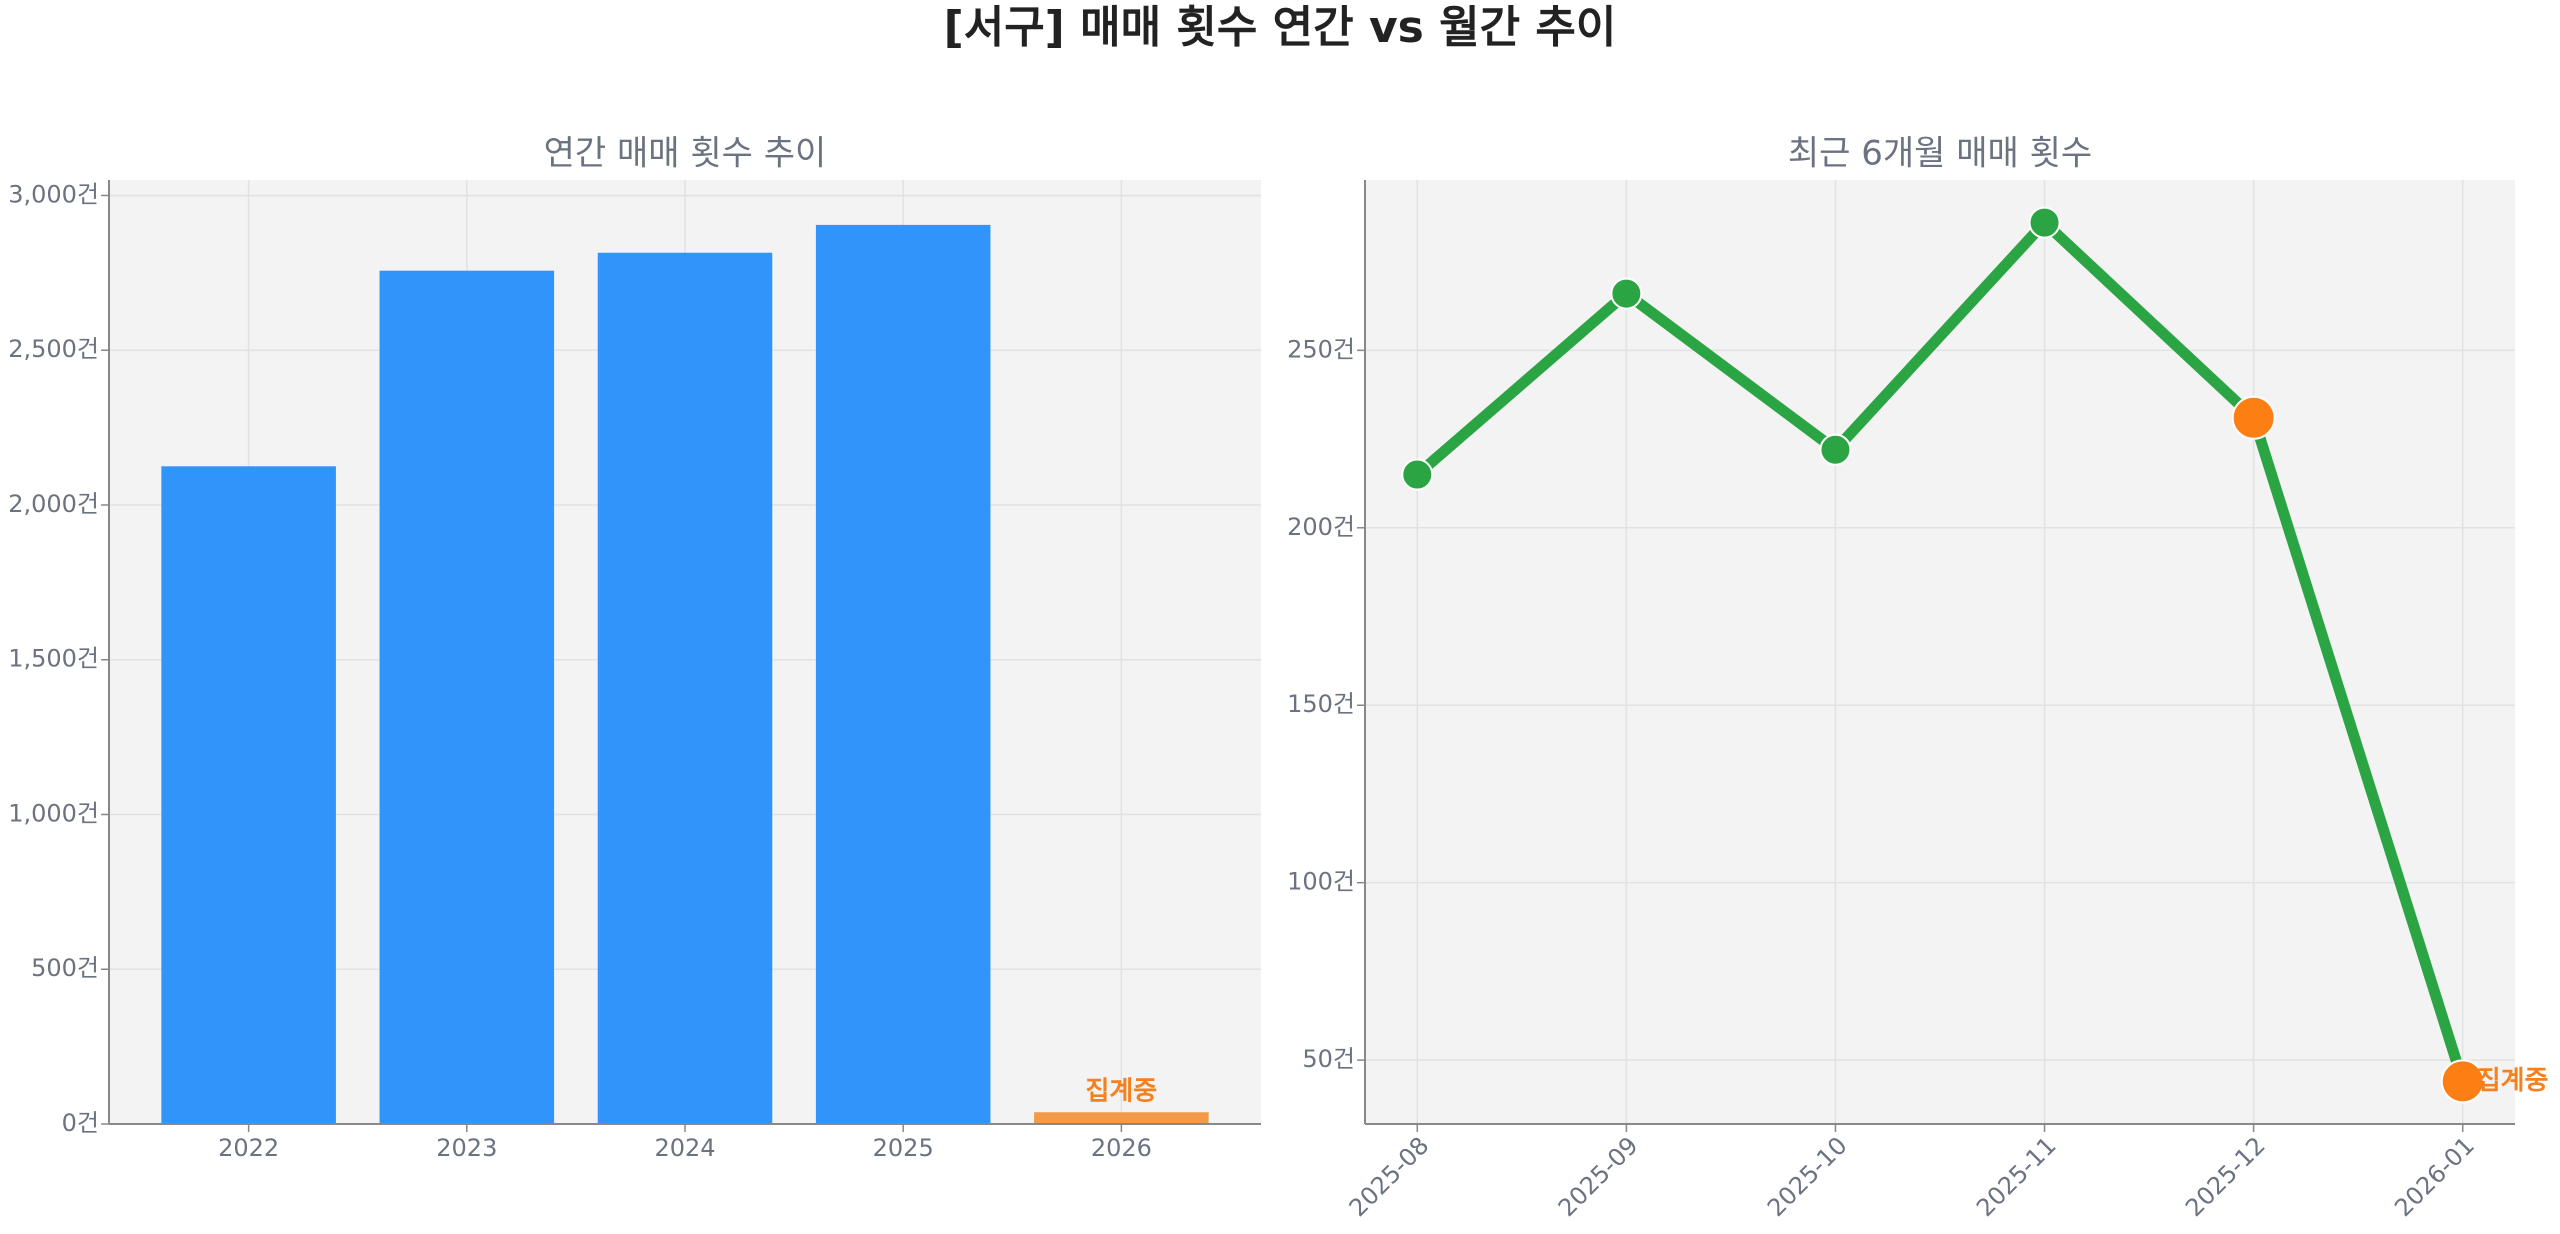 The height and width of the screenshot is (1234, 2560). Describe the element at coordinates (53, 659) in the screenshot. I see `y-tick-label: 1,500건` at that location.